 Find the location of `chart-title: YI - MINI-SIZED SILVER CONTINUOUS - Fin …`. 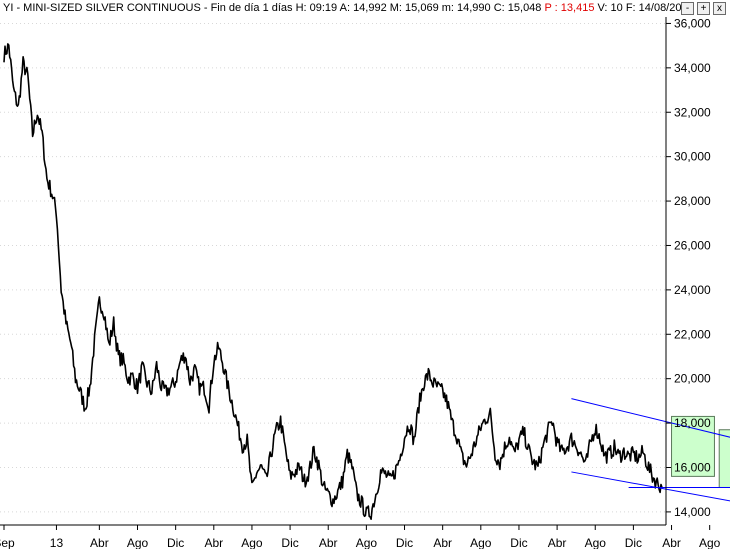

chart-title: YI - MINI-SIZED SILVER CONTINUOUS - Fin … is located at coordinates (345, 8).